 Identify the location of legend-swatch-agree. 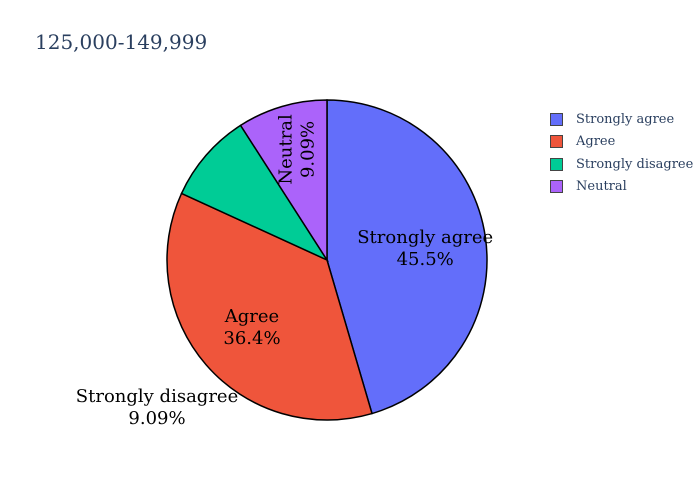
(556, 142).